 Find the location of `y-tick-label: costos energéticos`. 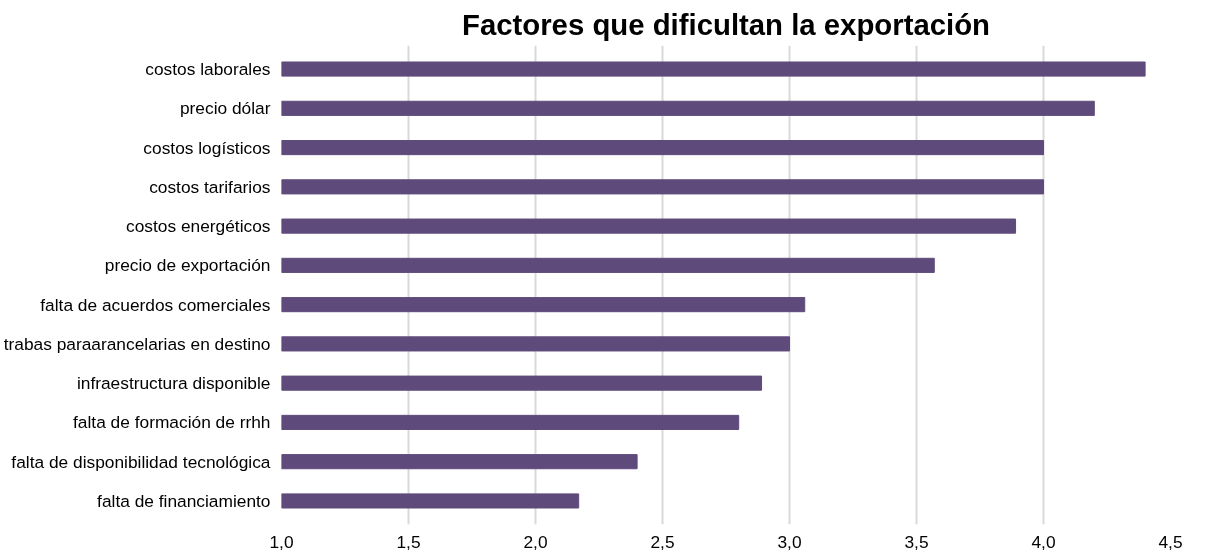

y-tick-label: costos energéticos is located at coordinates (198, 226).